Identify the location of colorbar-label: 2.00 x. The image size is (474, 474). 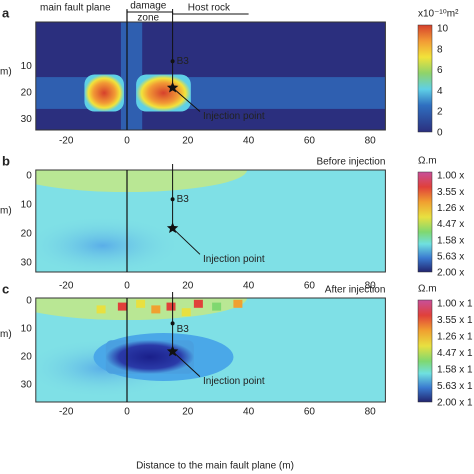
(450, 273).